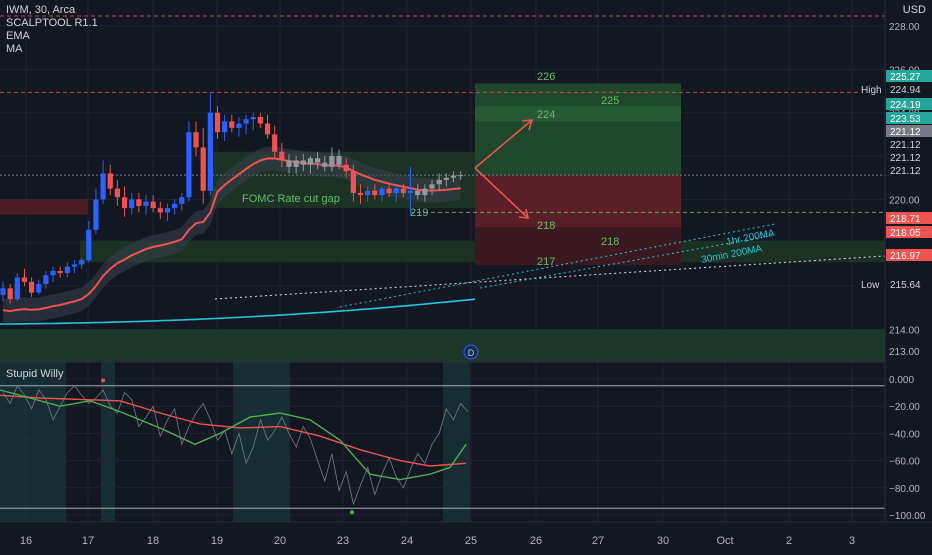 This screenshot has width=932, height=555. I want to click on event-marker-label: D, so click(471, 353).